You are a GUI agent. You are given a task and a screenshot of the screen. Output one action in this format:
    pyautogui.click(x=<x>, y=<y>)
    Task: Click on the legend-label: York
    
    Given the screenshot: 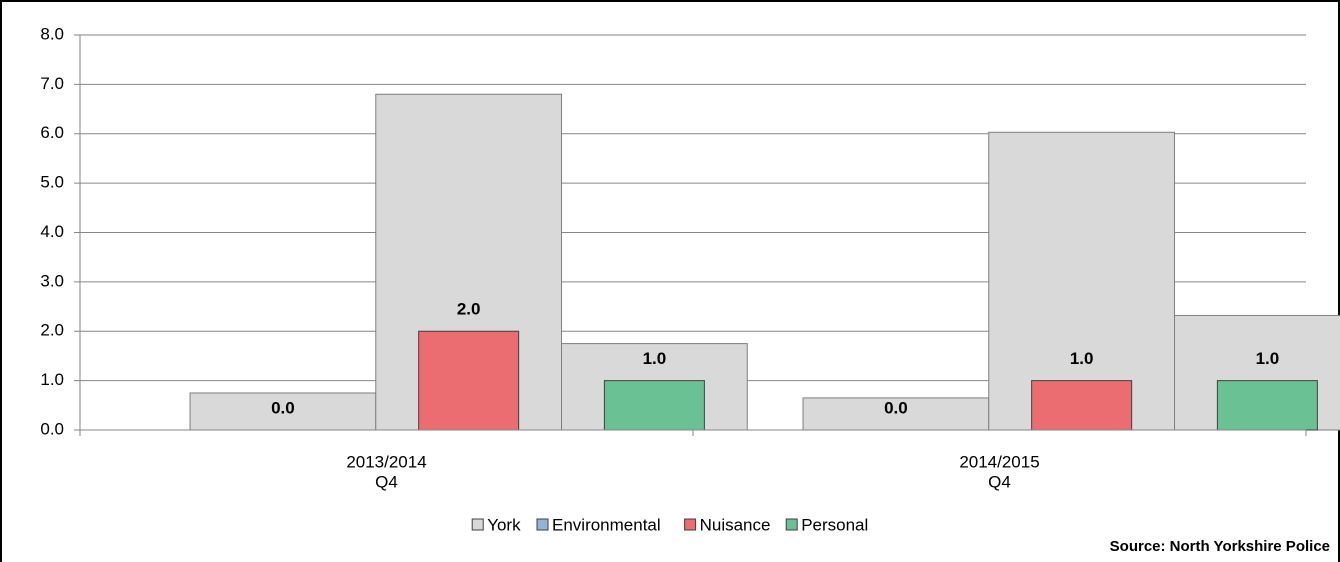 What is the action you would take?
    pyautogui.click(x=504, y=524)
    